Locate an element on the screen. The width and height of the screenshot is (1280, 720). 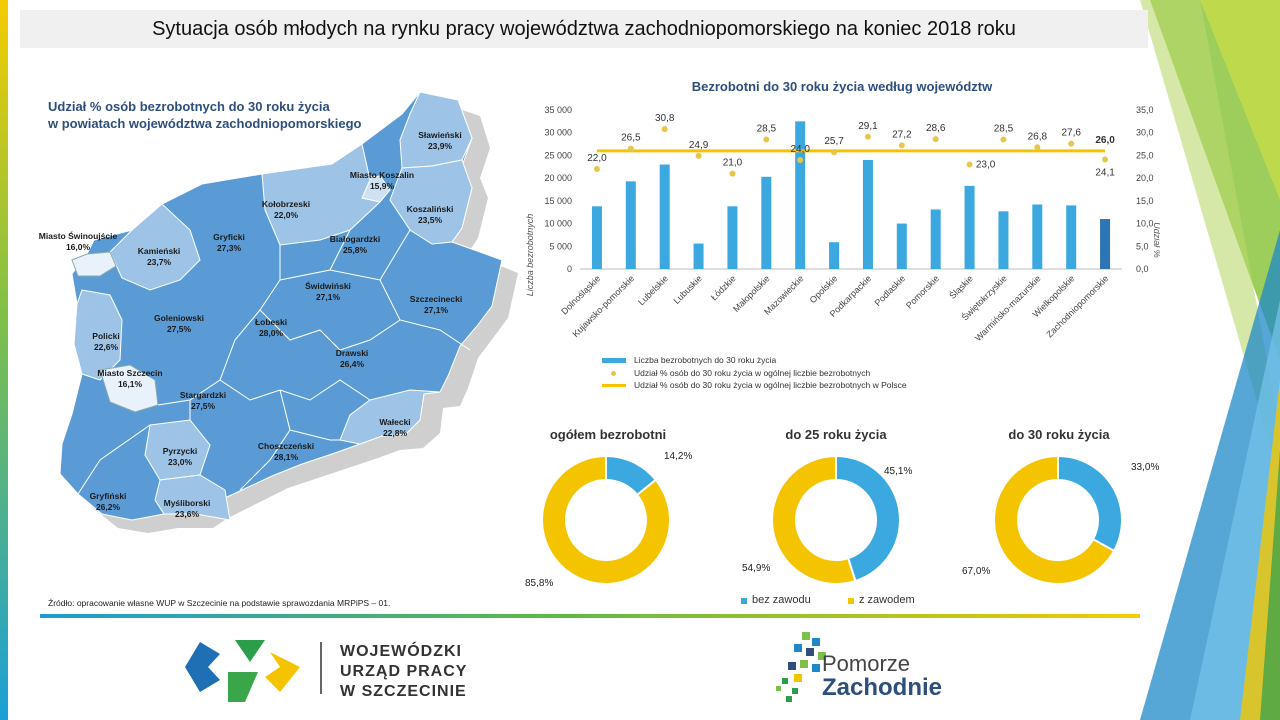
share-label: 24,0 is located at coordinates (800, 149).